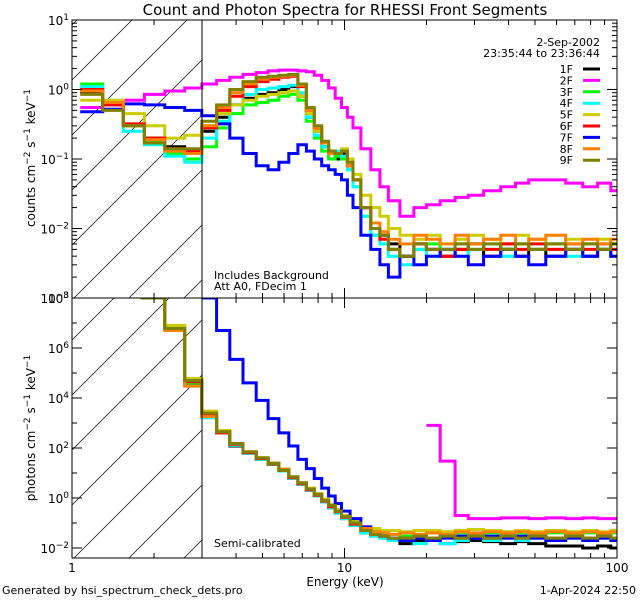  Describe the element at coordinates (58, 90) in the screenshot. I see `top-y-tick-label: 10⁰` at that location.